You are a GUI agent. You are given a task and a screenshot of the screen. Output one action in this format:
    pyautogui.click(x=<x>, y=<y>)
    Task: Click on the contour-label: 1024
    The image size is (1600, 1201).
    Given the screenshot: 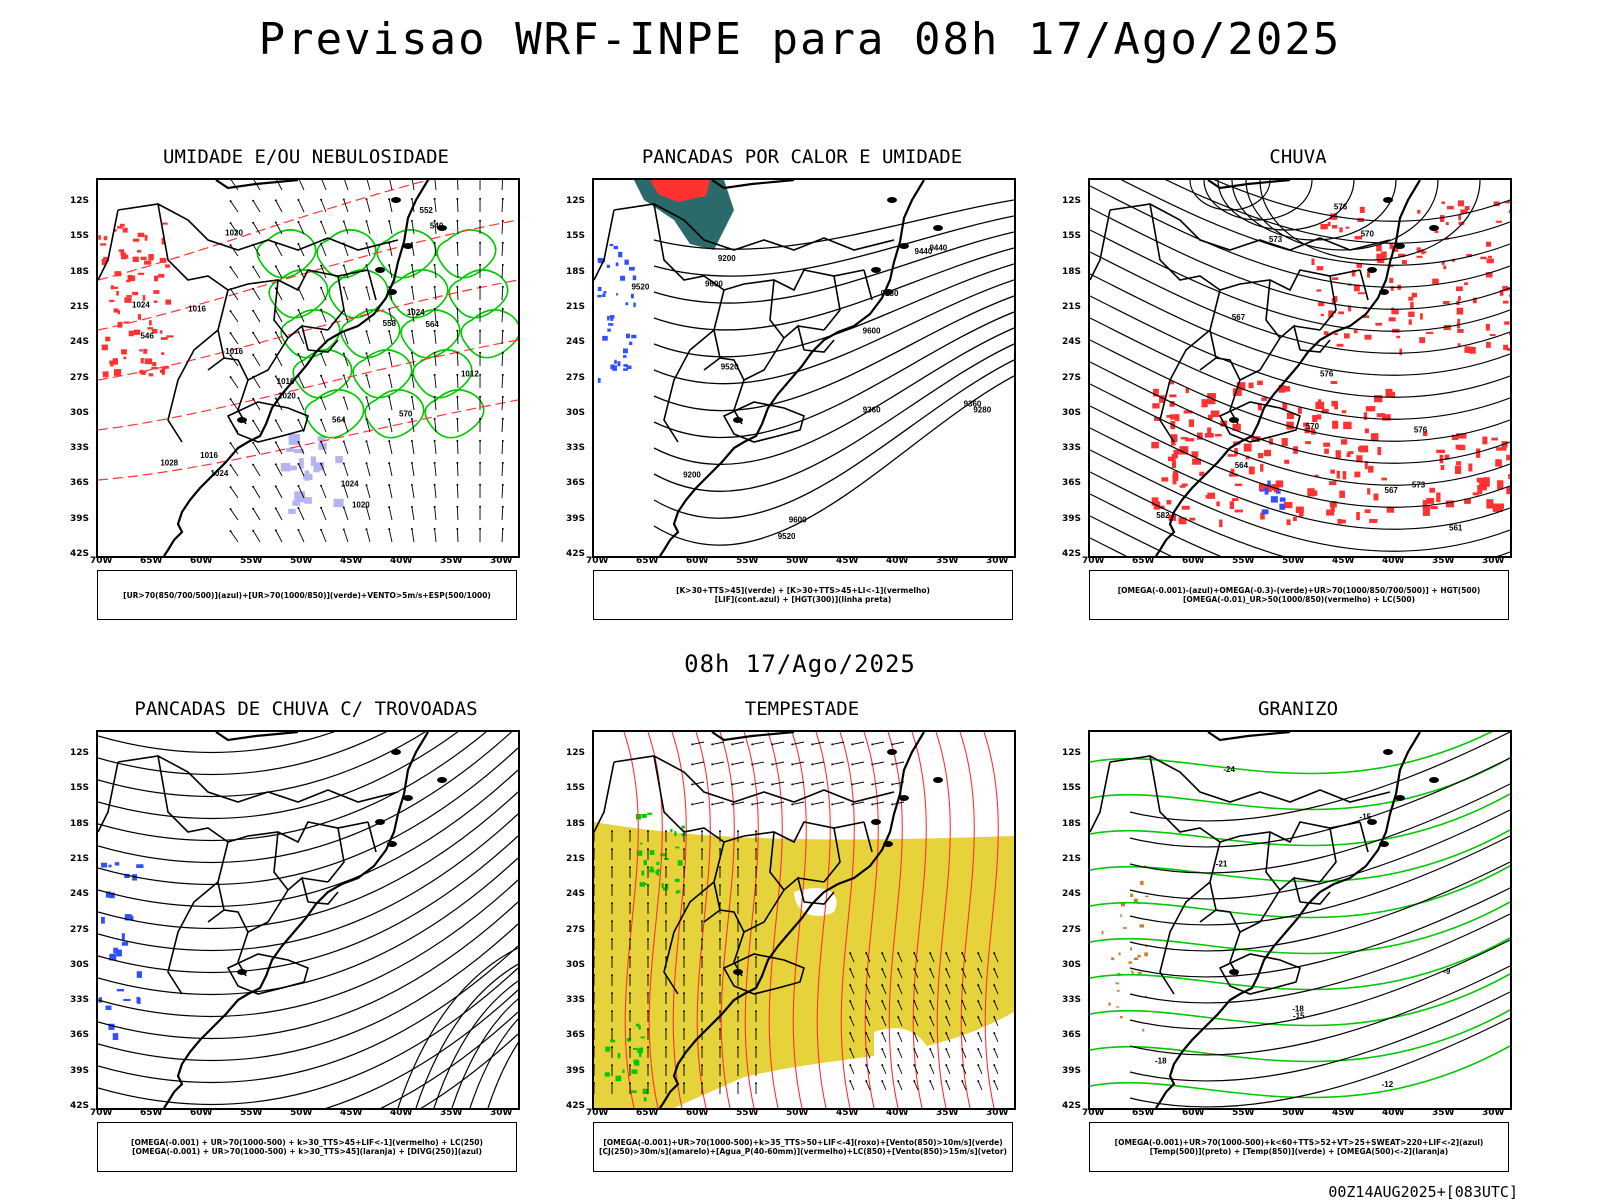 What is the action you would take?
    pyautogui.click(x=416, y=312)
    